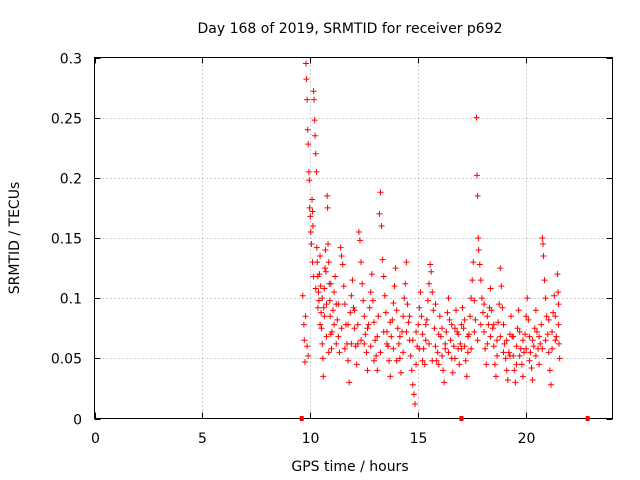 This screenshot has width=640, height=480. Describe the element at coordinates (66, 240) in the screenshot. I see `y-tick-label: 0.15` at that location.